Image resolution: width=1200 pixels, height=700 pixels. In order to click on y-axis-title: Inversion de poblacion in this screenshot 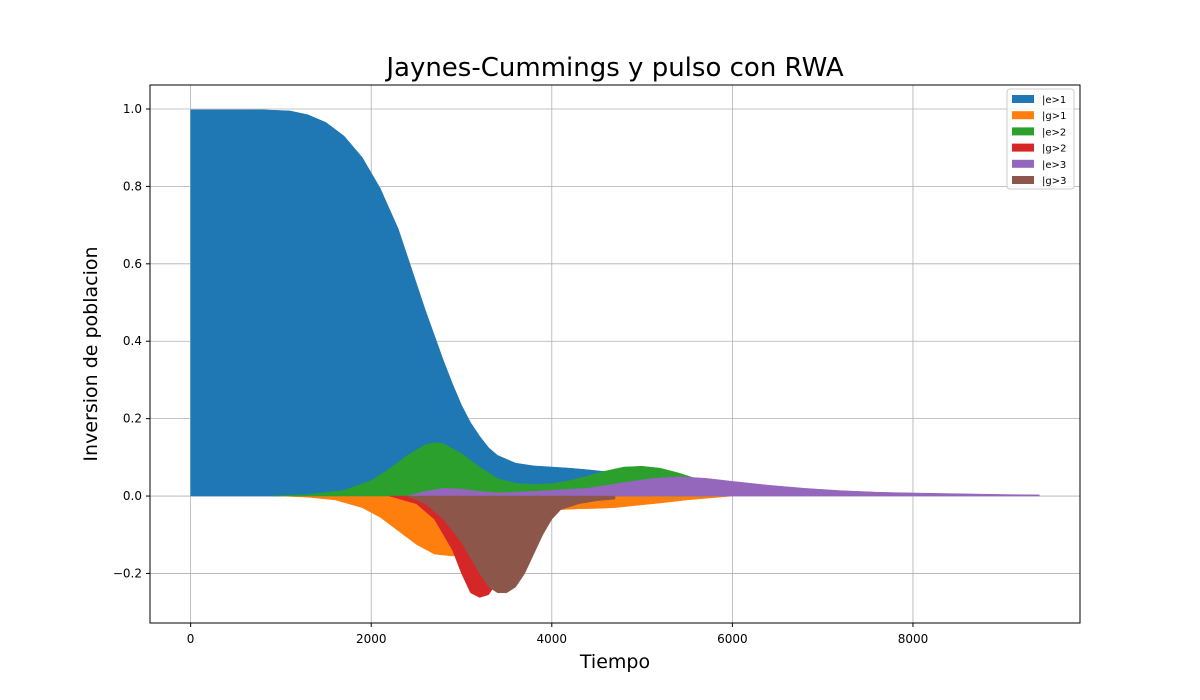, I will do `click(91, 353)`.